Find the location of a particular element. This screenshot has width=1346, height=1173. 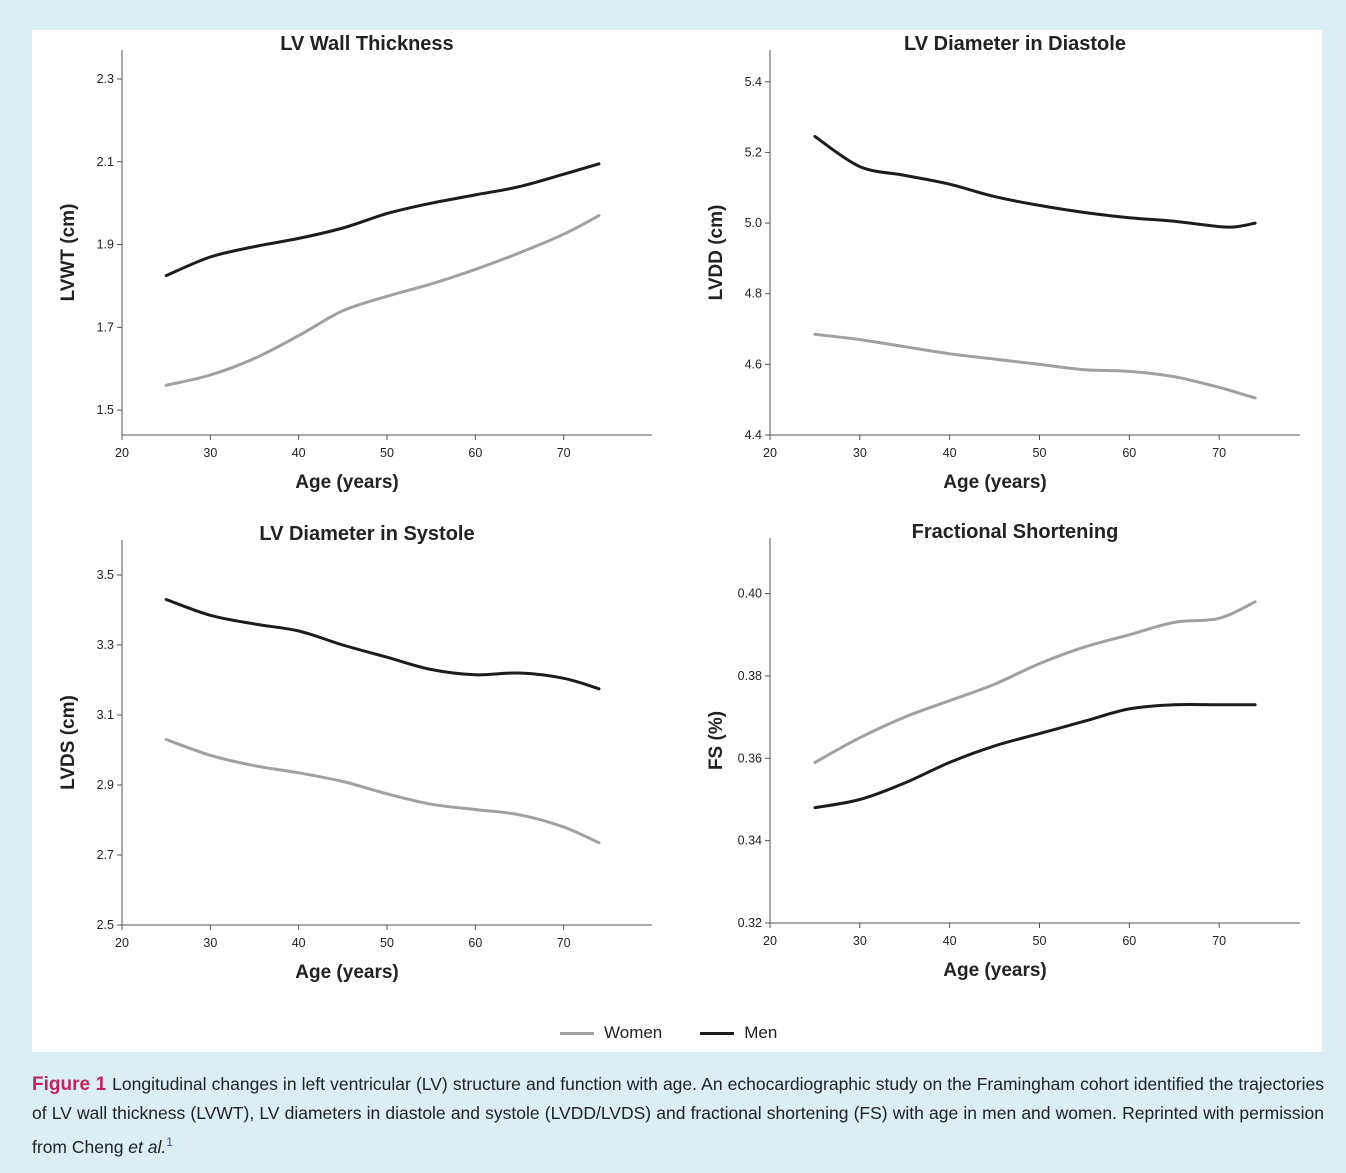

y-axis-label: LVWT (cm) is located at coordinates (68, 253).